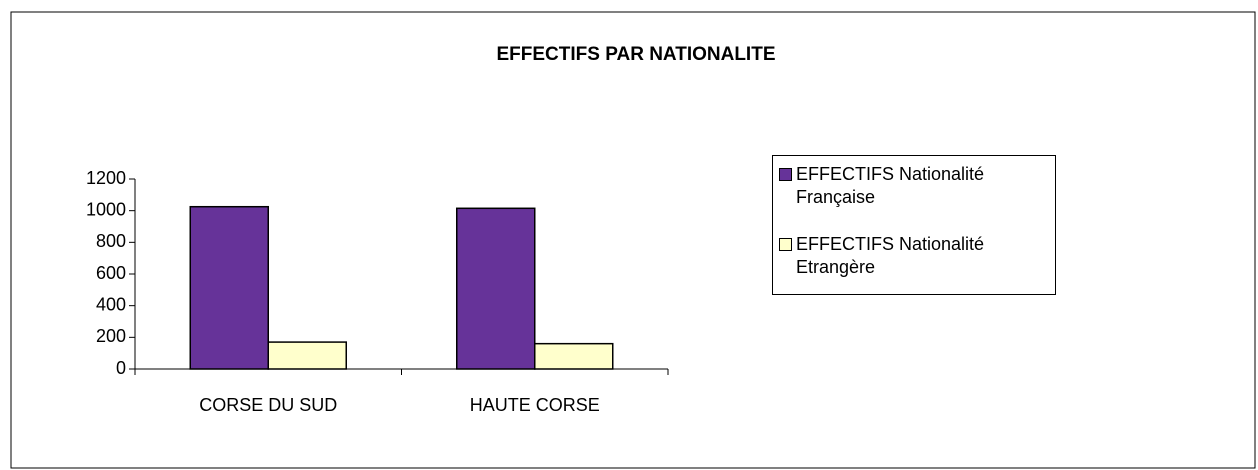 The height and width of the screenshot is (470, 1258). What do you see at coordinates (106, 178) in the screenshot?
I see `y-tick-label: 1200` at bounding box center [106, 178].